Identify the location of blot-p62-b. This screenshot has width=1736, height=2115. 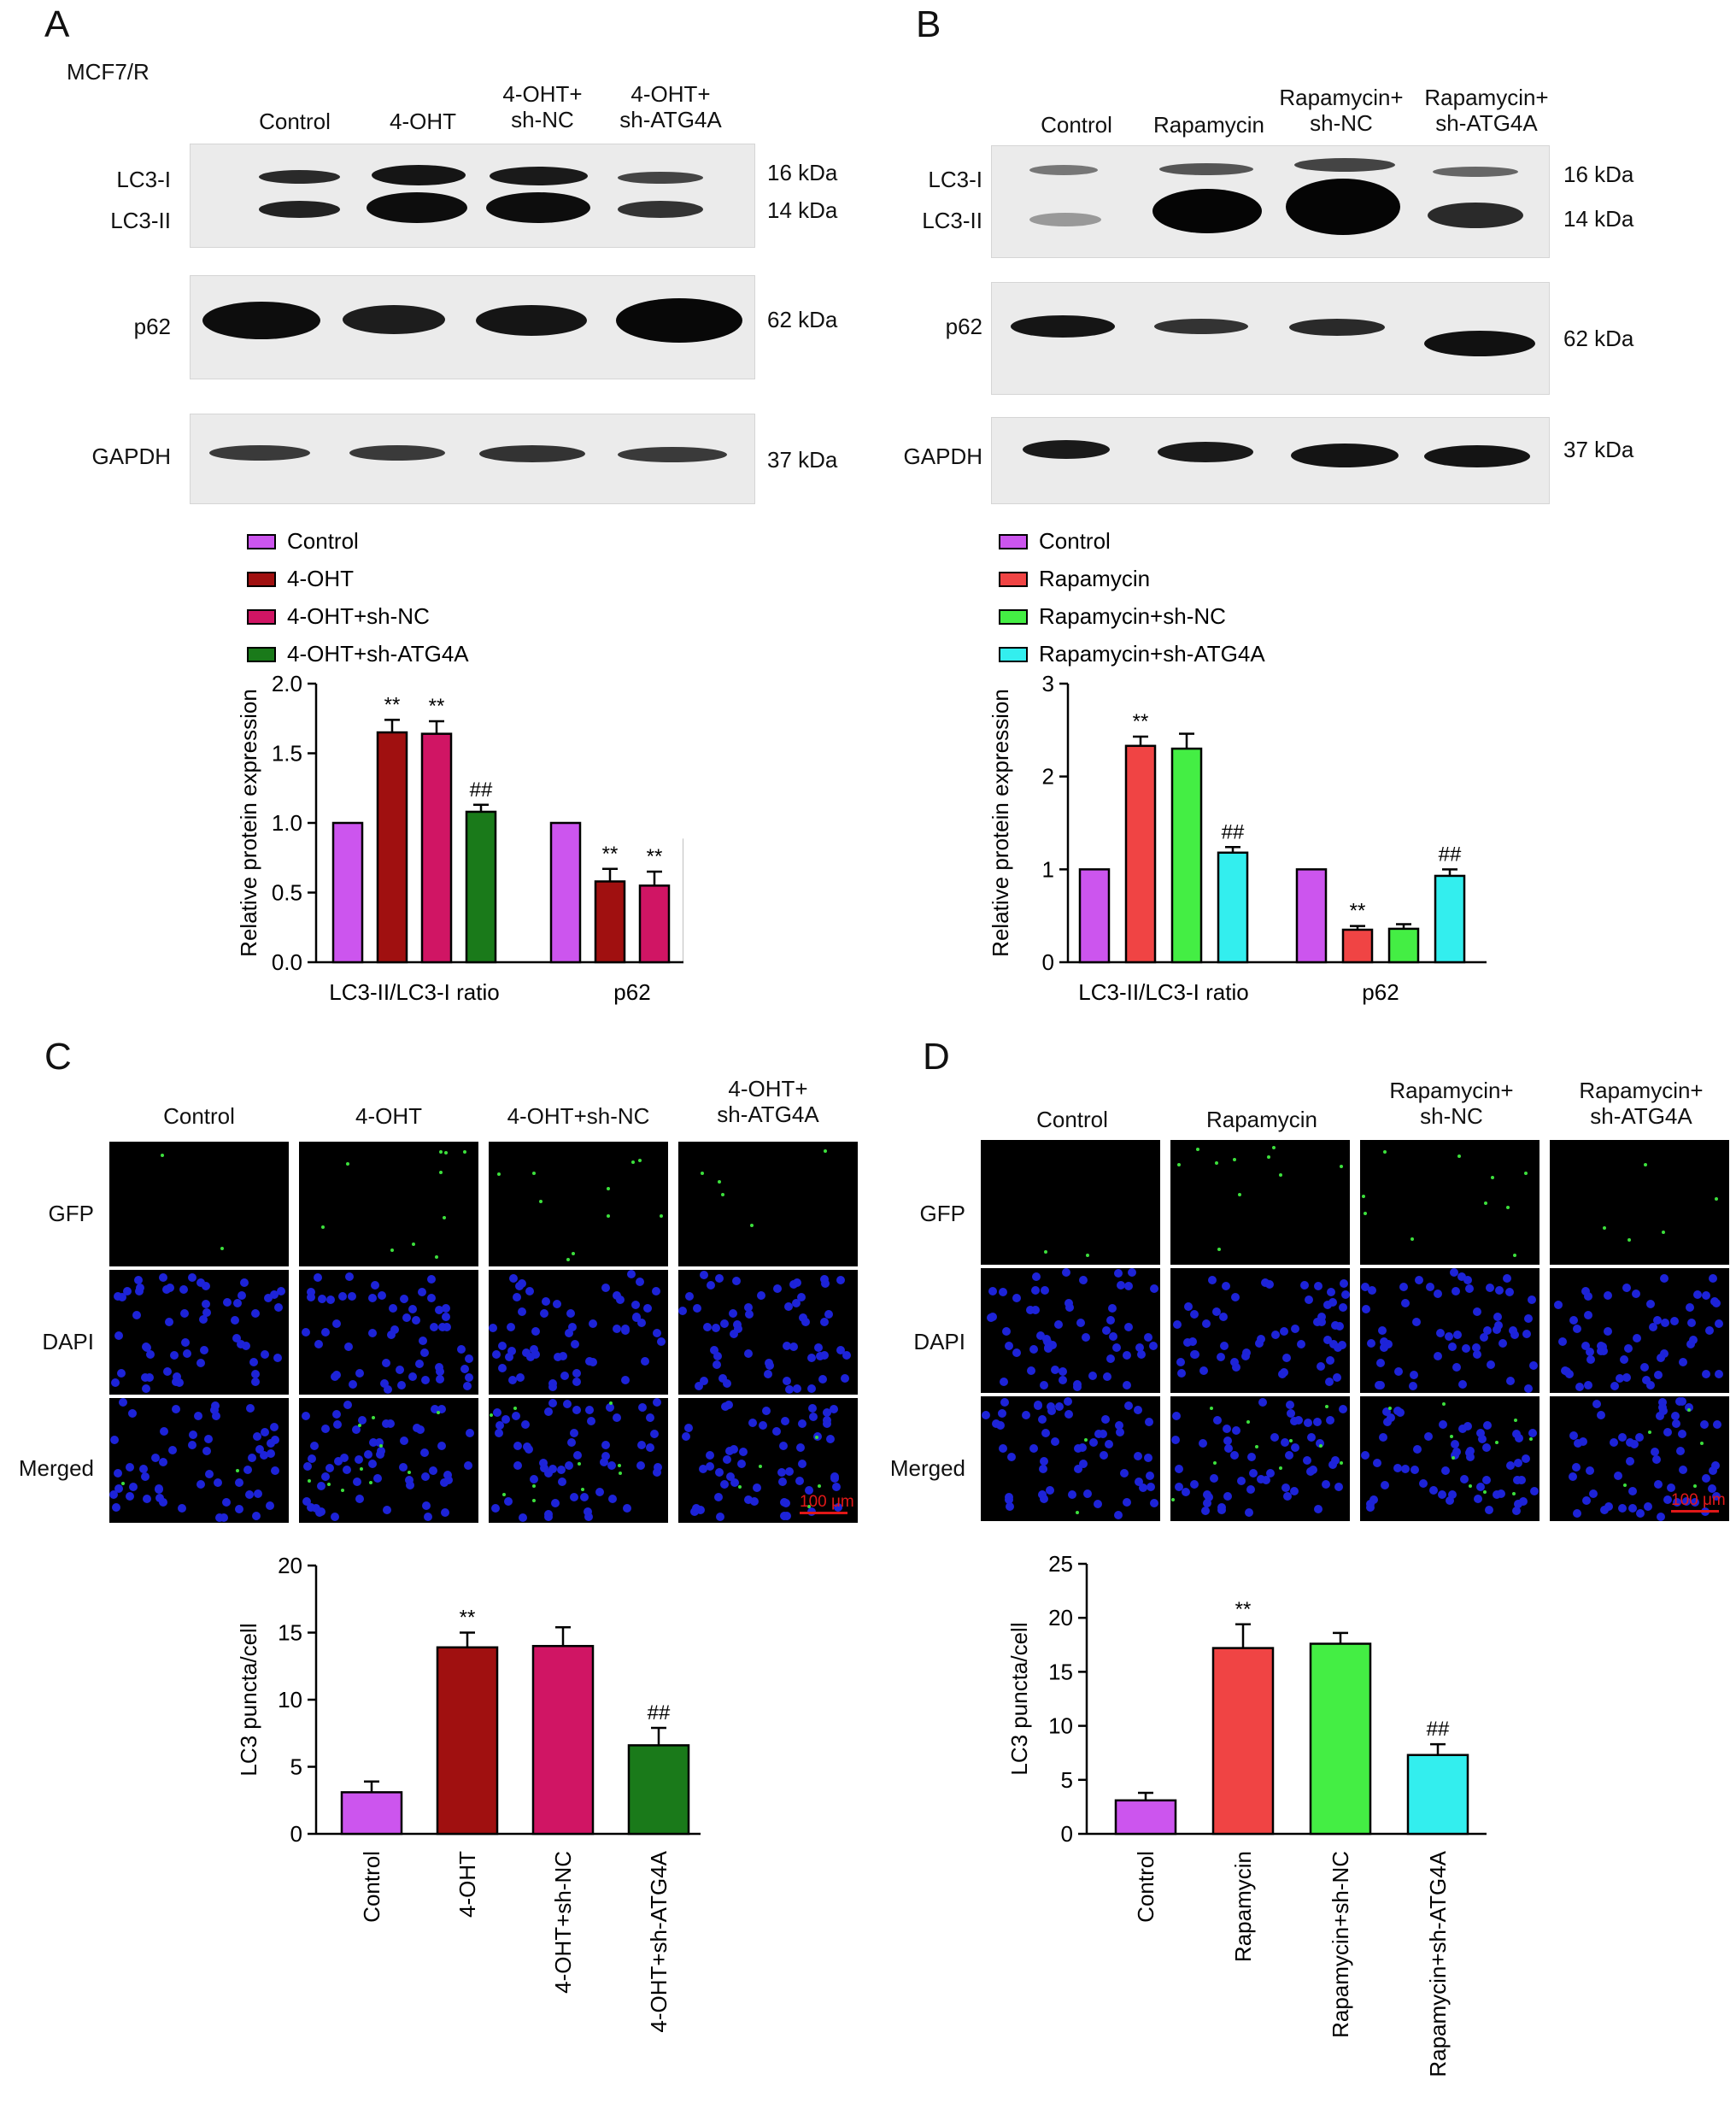
(1271, 338).